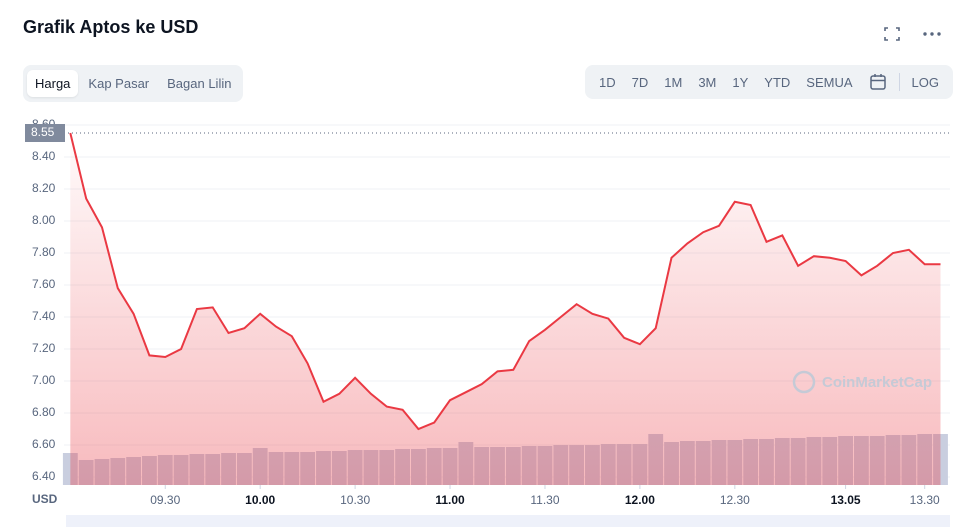  What do you see at coordinates (199, 83) in the screenshot?
I see `tab-button: Bagan Lilin` at bounding box center [199, 83].